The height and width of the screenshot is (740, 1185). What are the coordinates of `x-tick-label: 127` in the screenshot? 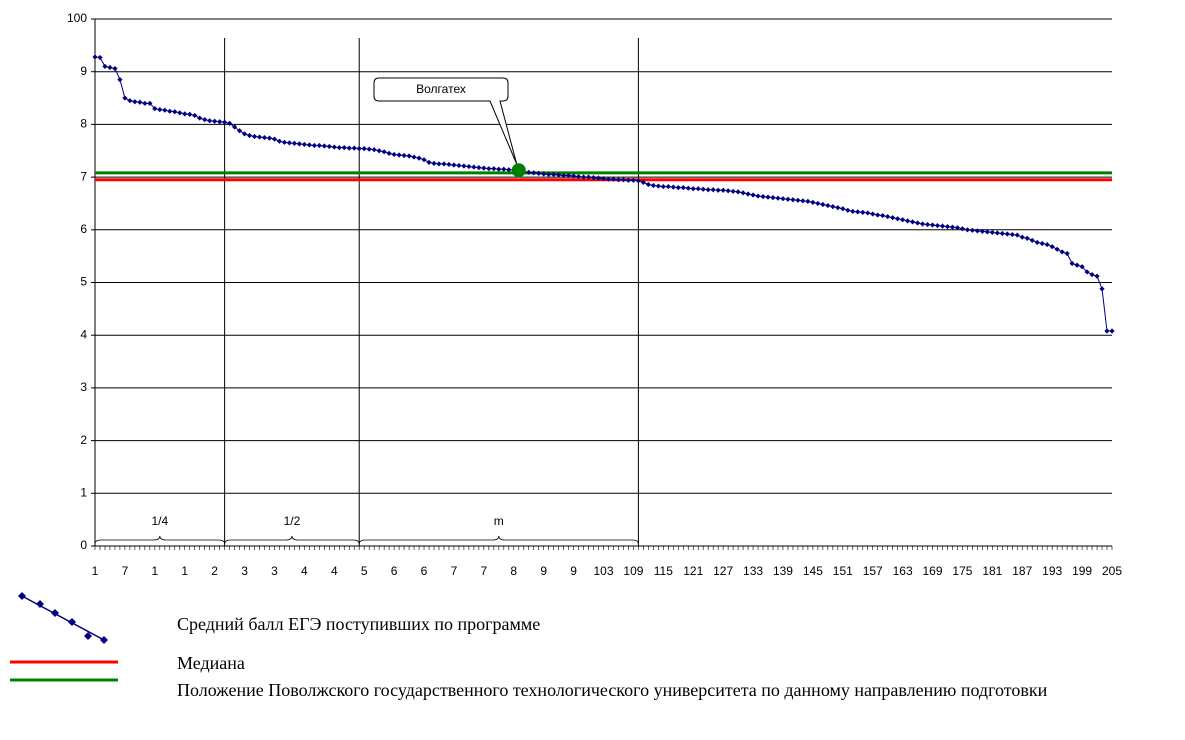 It's located at (723, 571).